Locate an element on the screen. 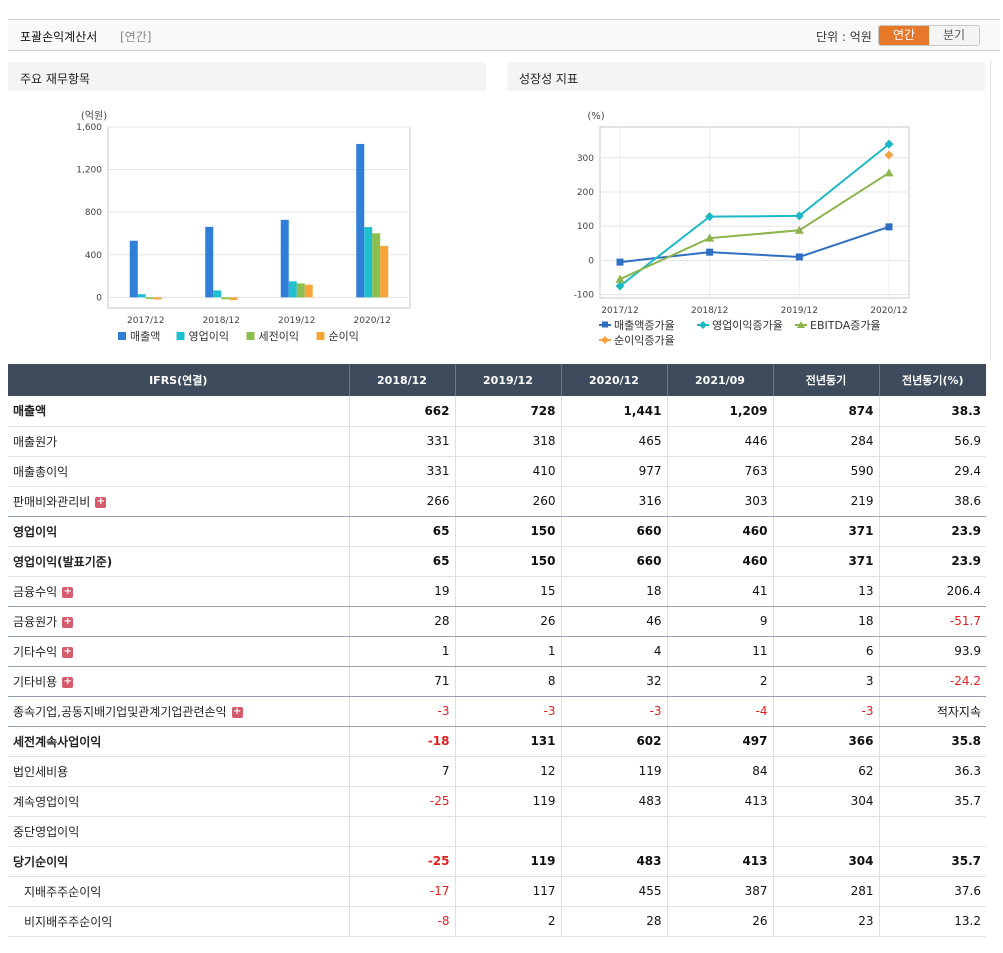 The width and height of the screenshot is (1003, 953). table-row: 기타비용 +71 8 32 2 3 -24.2 is located at coordinates (497, 681).